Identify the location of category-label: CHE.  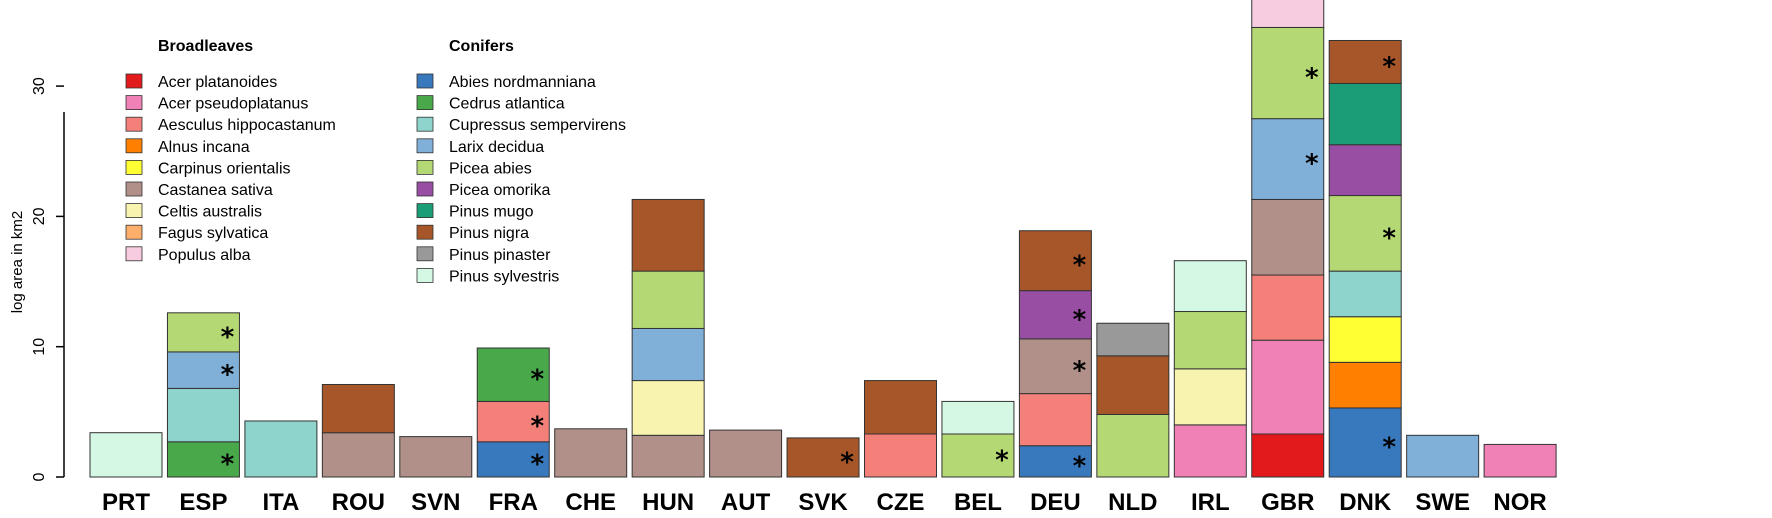
(590, 502).